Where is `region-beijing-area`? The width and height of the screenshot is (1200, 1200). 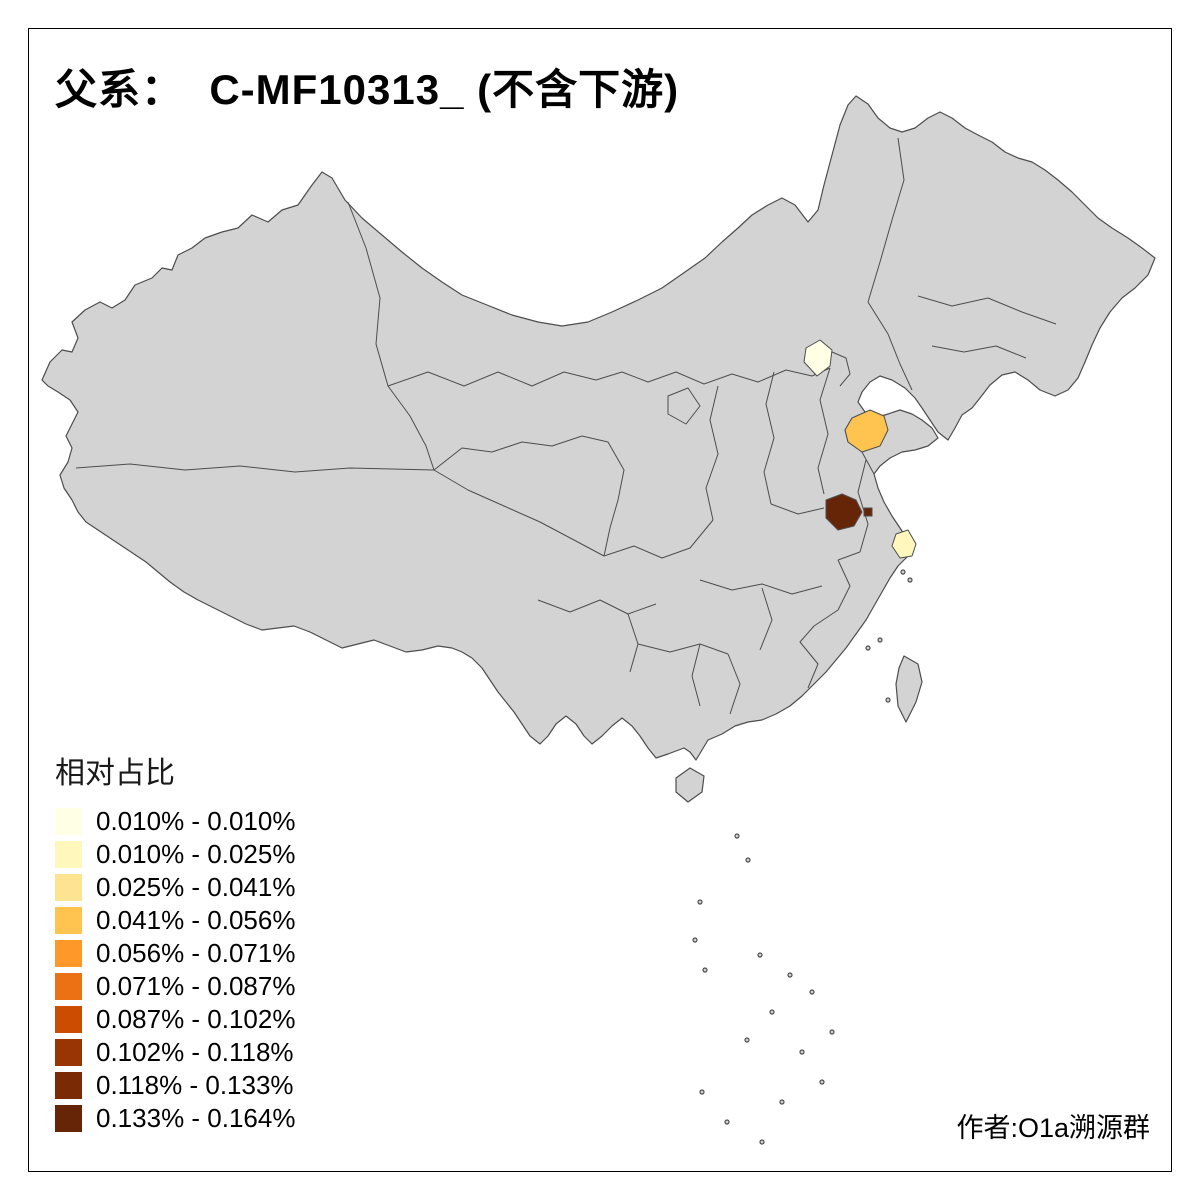
region-beijing-area is located at coordinates (818, 358).